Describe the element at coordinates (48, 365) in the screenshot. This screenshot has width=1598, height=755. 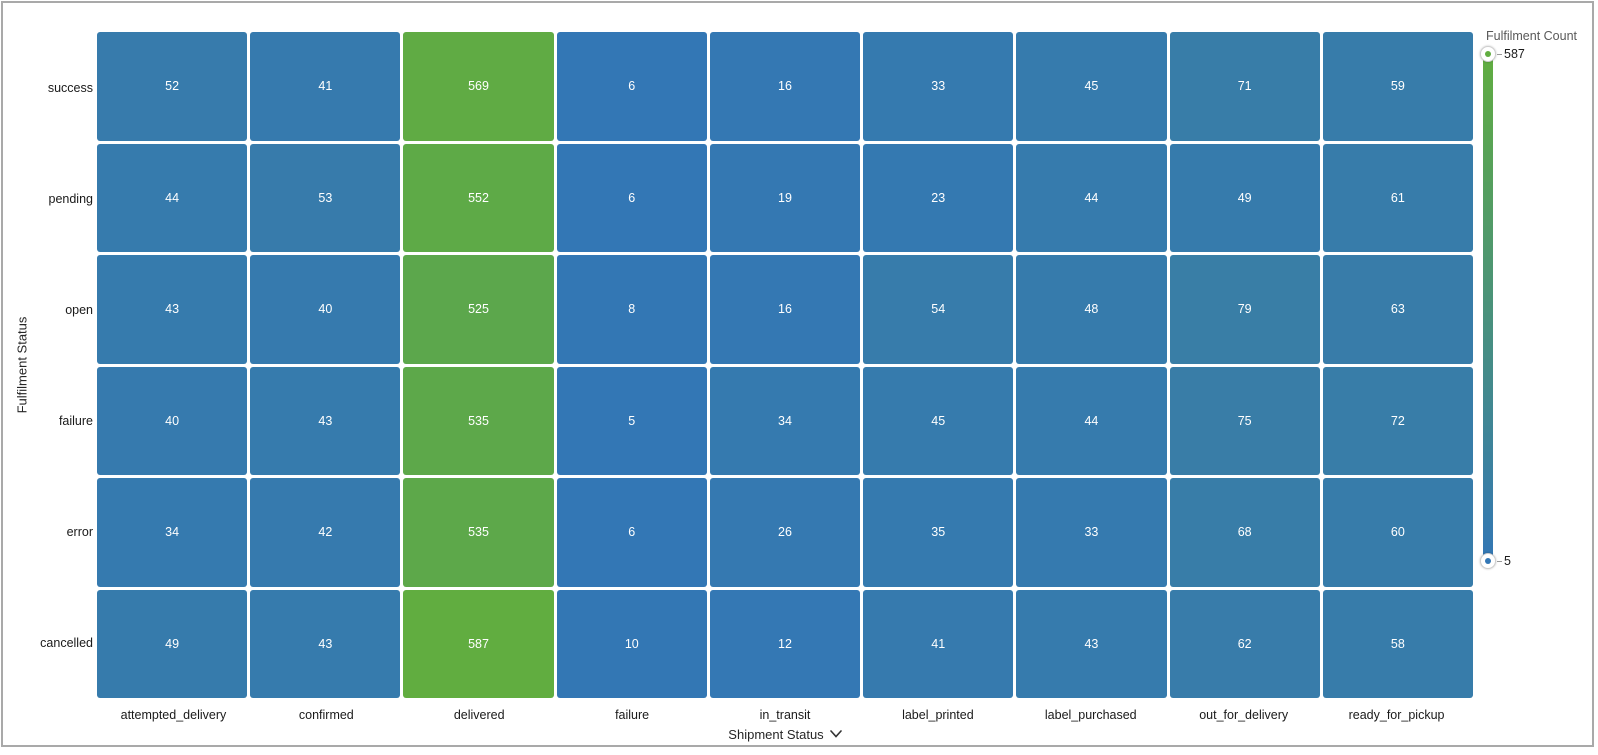
I see `y-tick-labels: success pending open failure error cancelled` at that location.